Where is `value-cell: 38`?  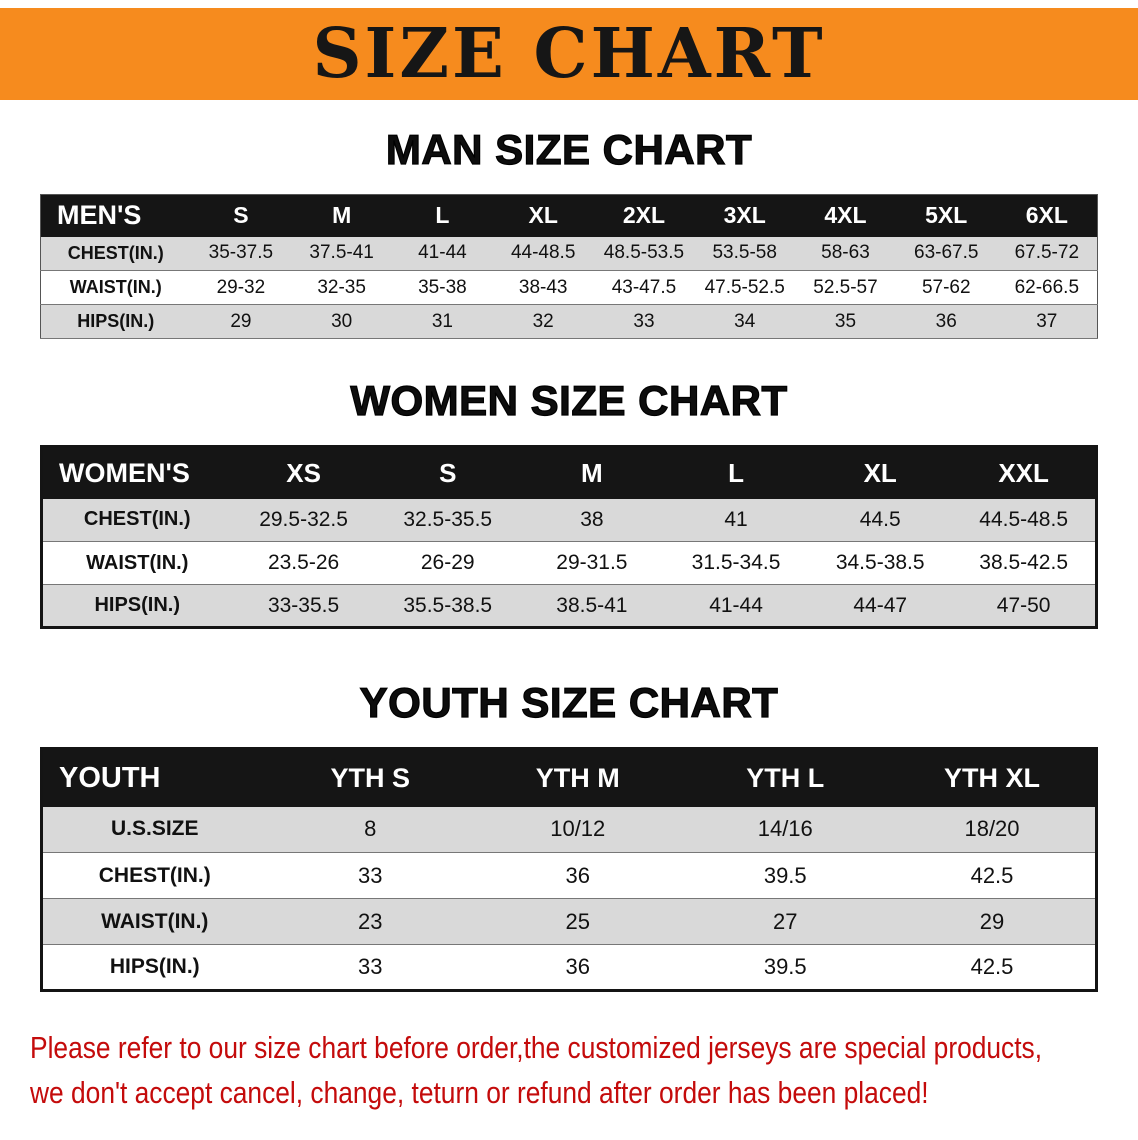
value-cell: 38 is located at coordinates (592, 519).